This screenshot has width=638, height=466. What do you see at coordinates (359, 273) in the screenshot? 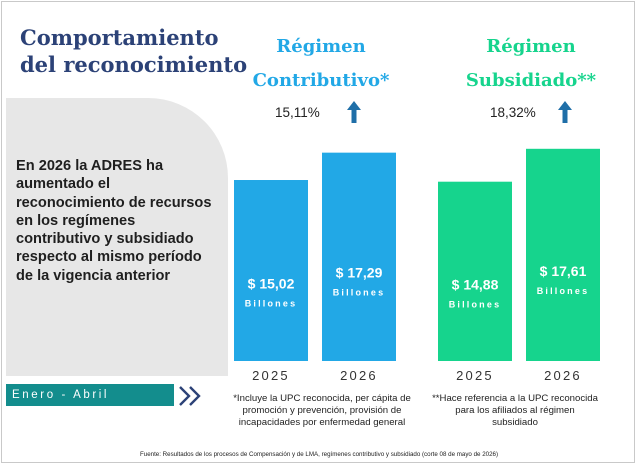
I see `contributivo-value-label-2026: $ 17,29` at bounding box center [359, 273].